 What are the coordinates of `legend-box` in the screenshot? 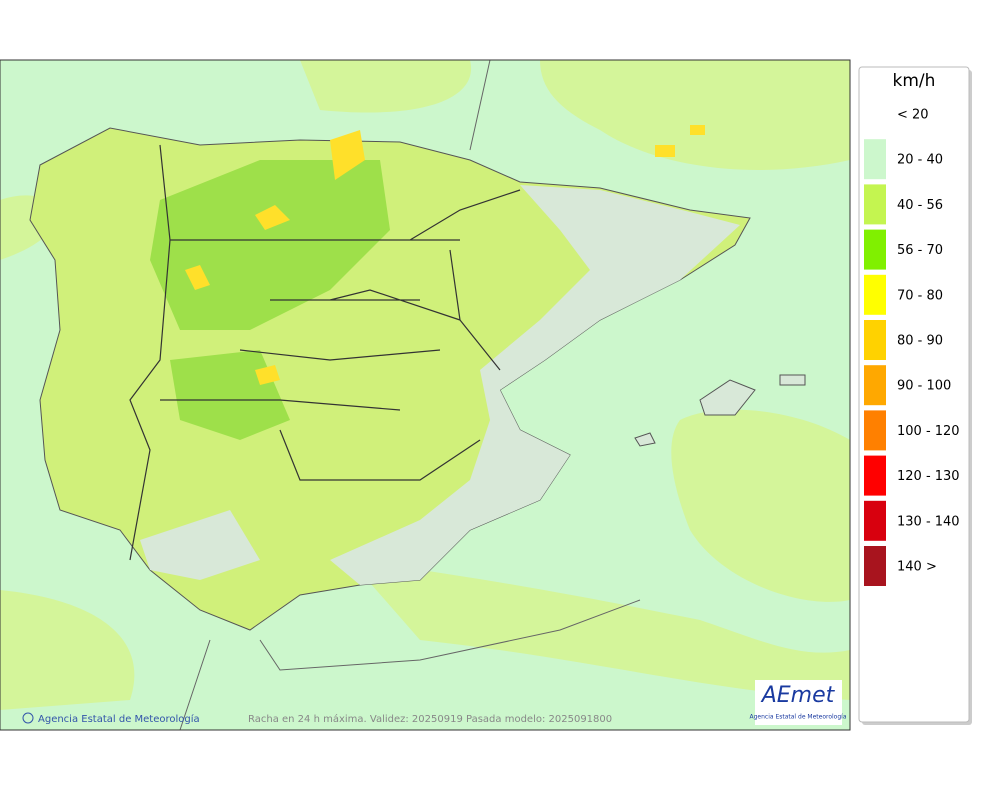 It's located at (914, 394).